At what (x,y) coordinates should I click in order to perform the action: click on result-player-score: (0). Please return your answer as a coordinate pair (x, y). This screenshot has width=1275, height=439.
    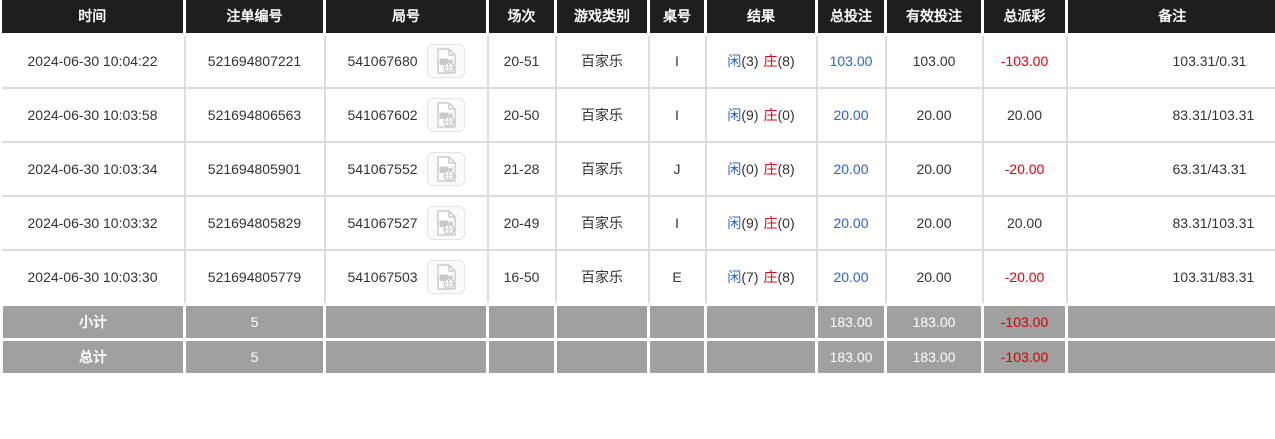
    Looking at the image, I should click on (750, 169).